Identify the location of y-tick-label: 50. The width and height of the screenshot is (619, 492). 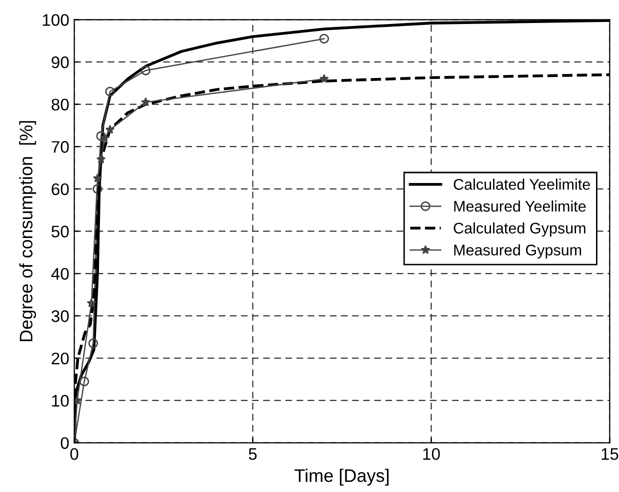
(60, 232).